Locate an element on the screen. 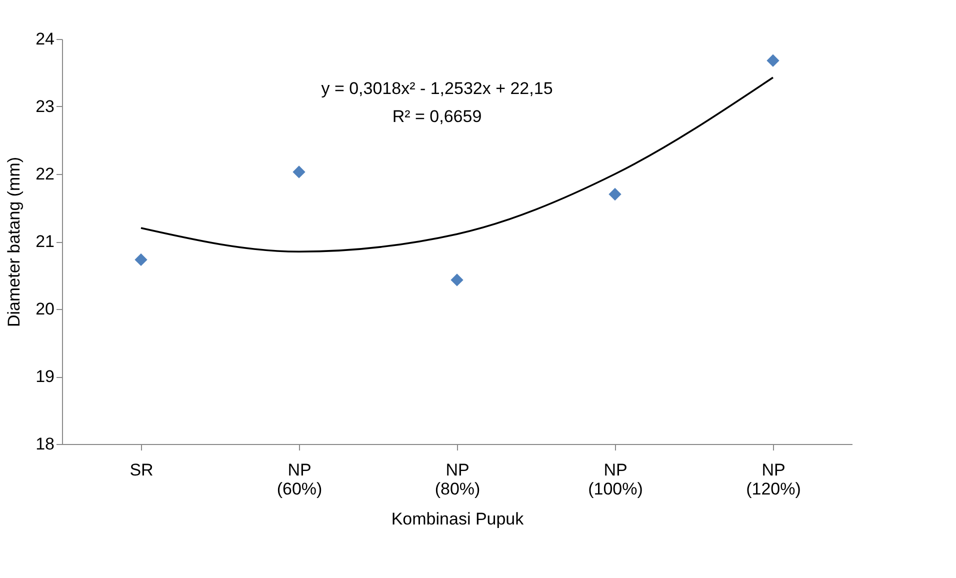 Image resolution: width=956 pixels, height=578 pixels. y-tick-label: 21 is located at coordinates (45, 241).